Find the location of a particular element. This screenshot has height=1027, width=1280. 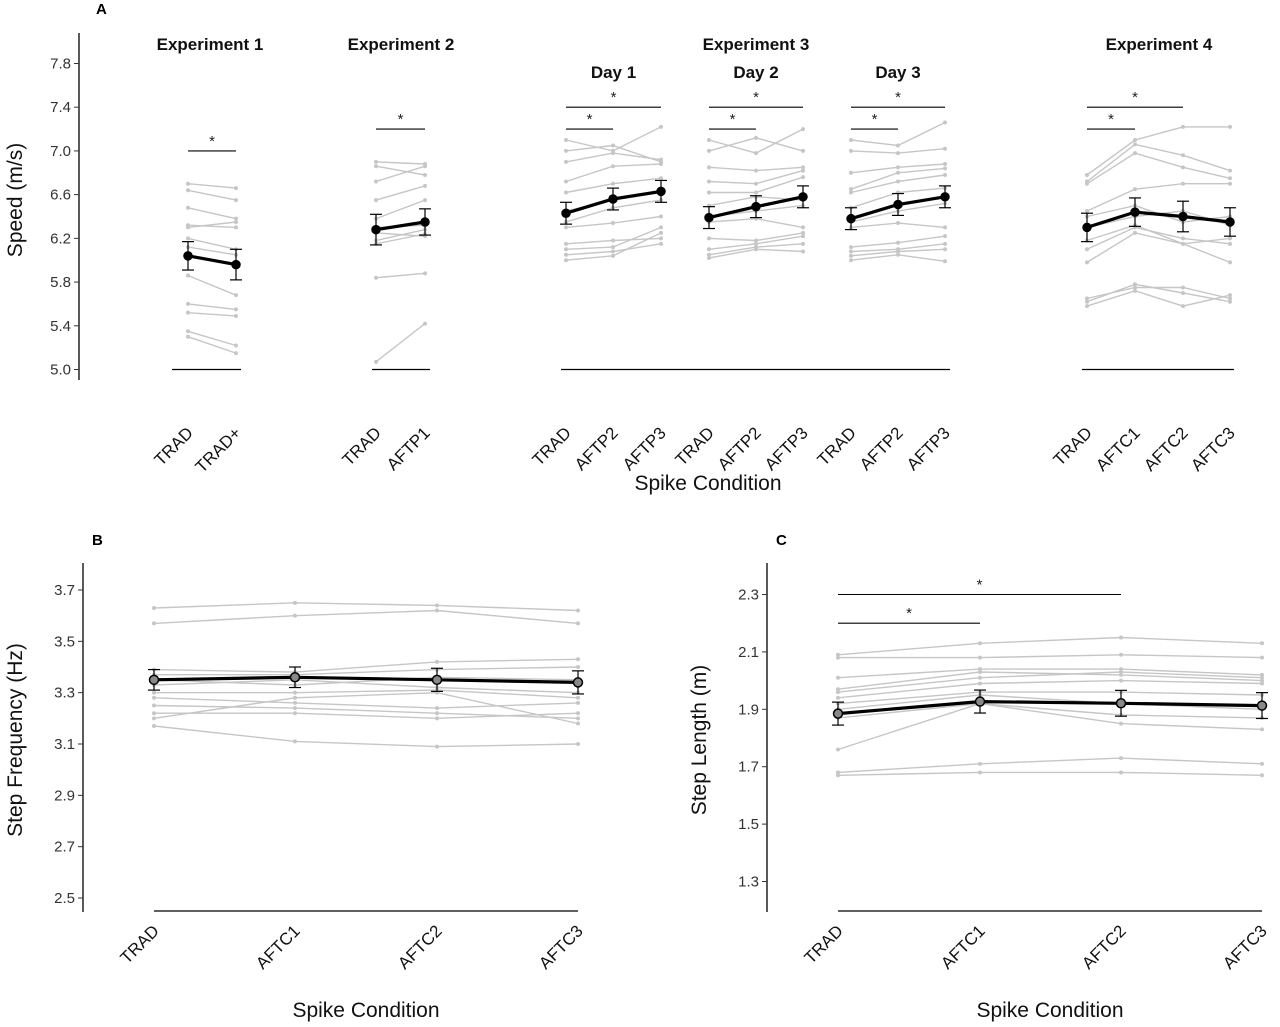

x-axis-title: Spike Condition is located at coordinates (365, 1010).